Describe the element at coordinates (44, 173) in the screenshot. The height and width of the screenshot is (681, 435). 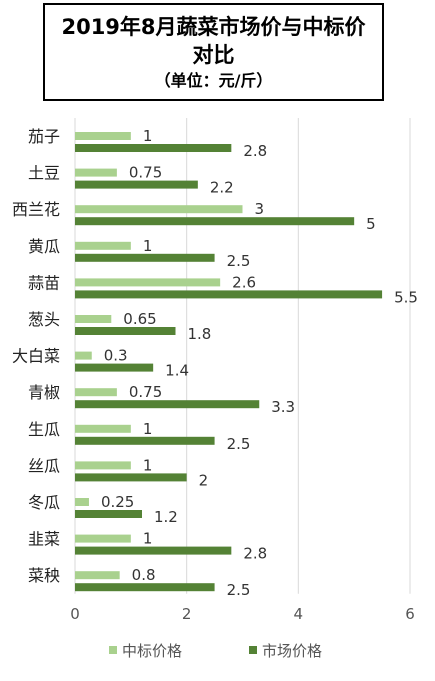
I see `category-label: 土豆` at that location.